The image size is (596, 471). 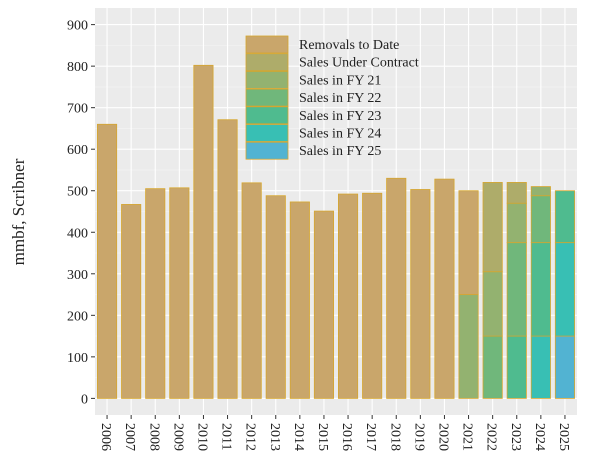 What do you see at coordinates (467, 437) in the screenshot?
I see `x-tick-label: 2021` at bounding box center [467, 437].